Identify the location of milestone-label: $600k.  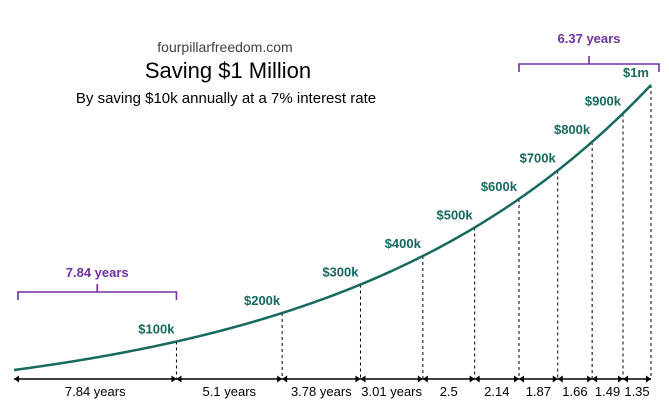
(499, 186).